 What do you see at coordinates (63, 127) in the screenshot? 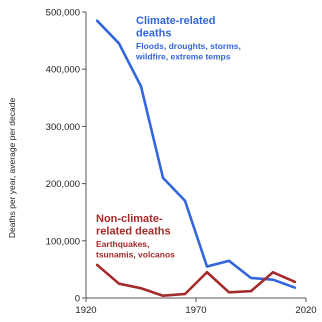
I see `y-tick-label: 300,000` at bounding box center [63, 127].